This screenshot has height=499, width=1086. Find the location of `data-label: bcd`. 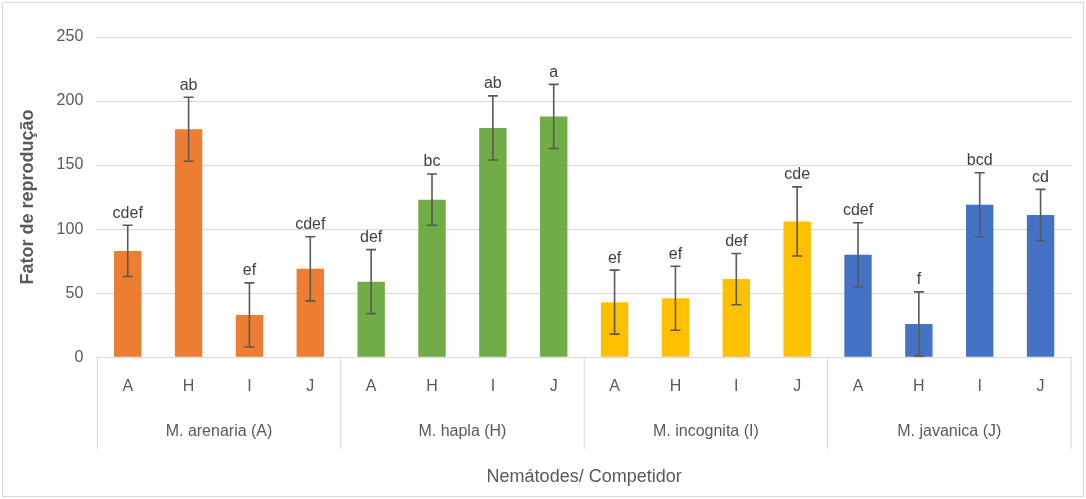

data-label: bcd is located at coordinates (979, 160).